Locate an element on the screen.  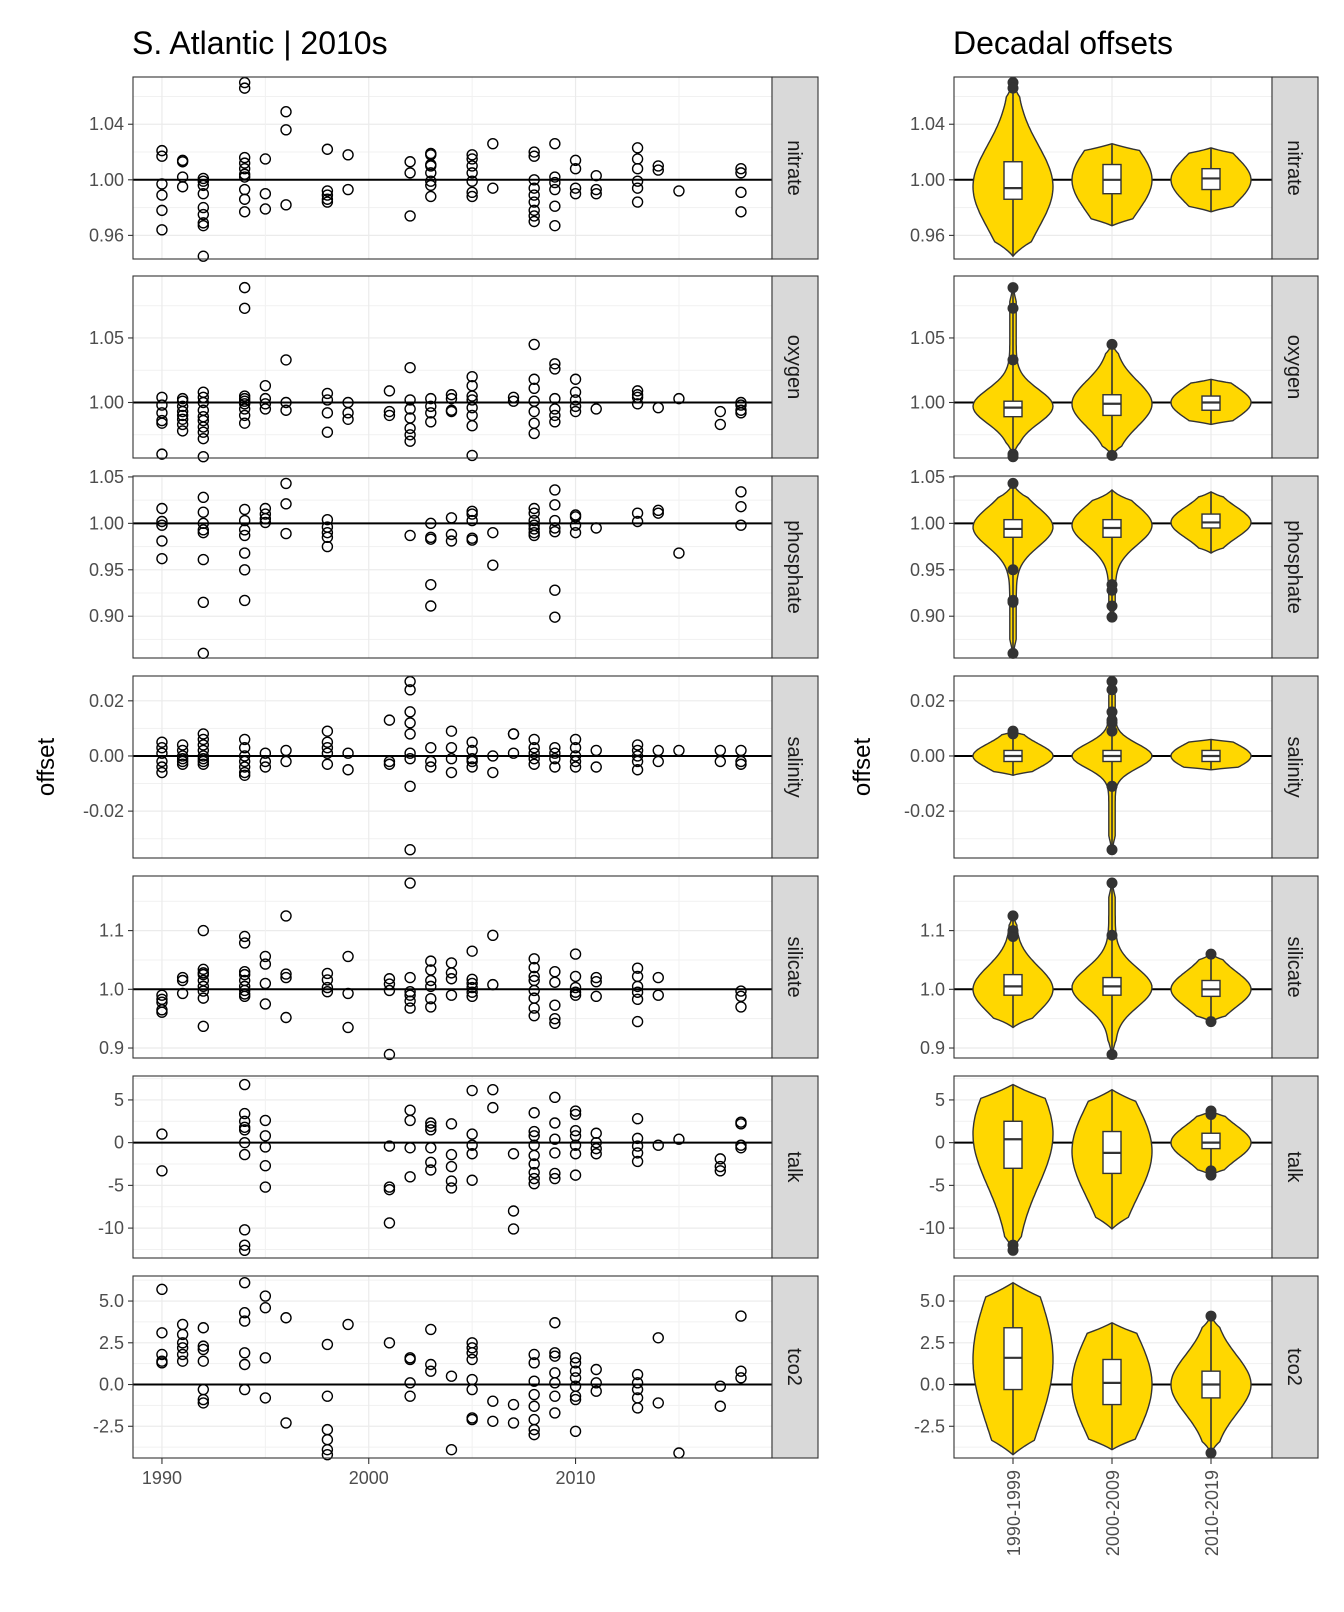
violin-strip-oxygen is located at coordinates (1295, 367).